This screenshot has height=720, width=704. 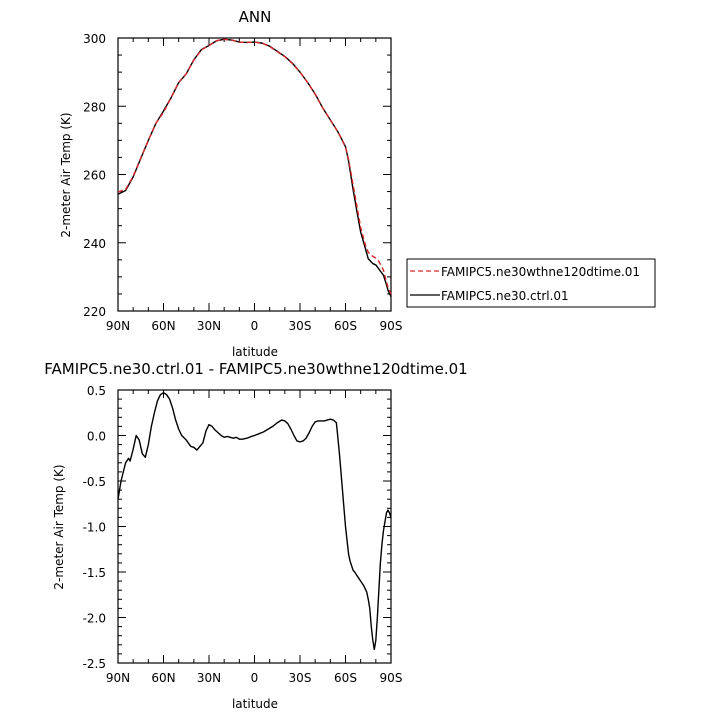 I want to click on top-x-tick-labels: 90N 60N 30N 0 30S 60S 90S, so click(x=254, y=326).